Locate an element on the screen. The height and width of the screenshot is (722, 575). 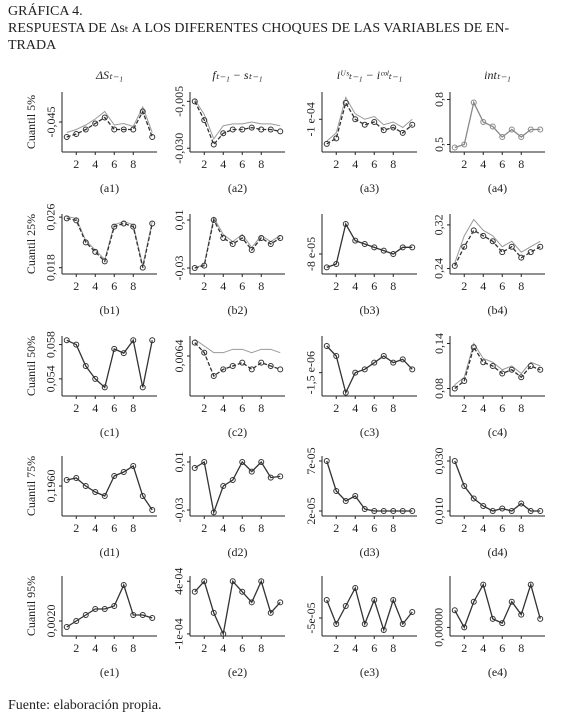
panel-label: (b3) is located at coordinates (370, 310).